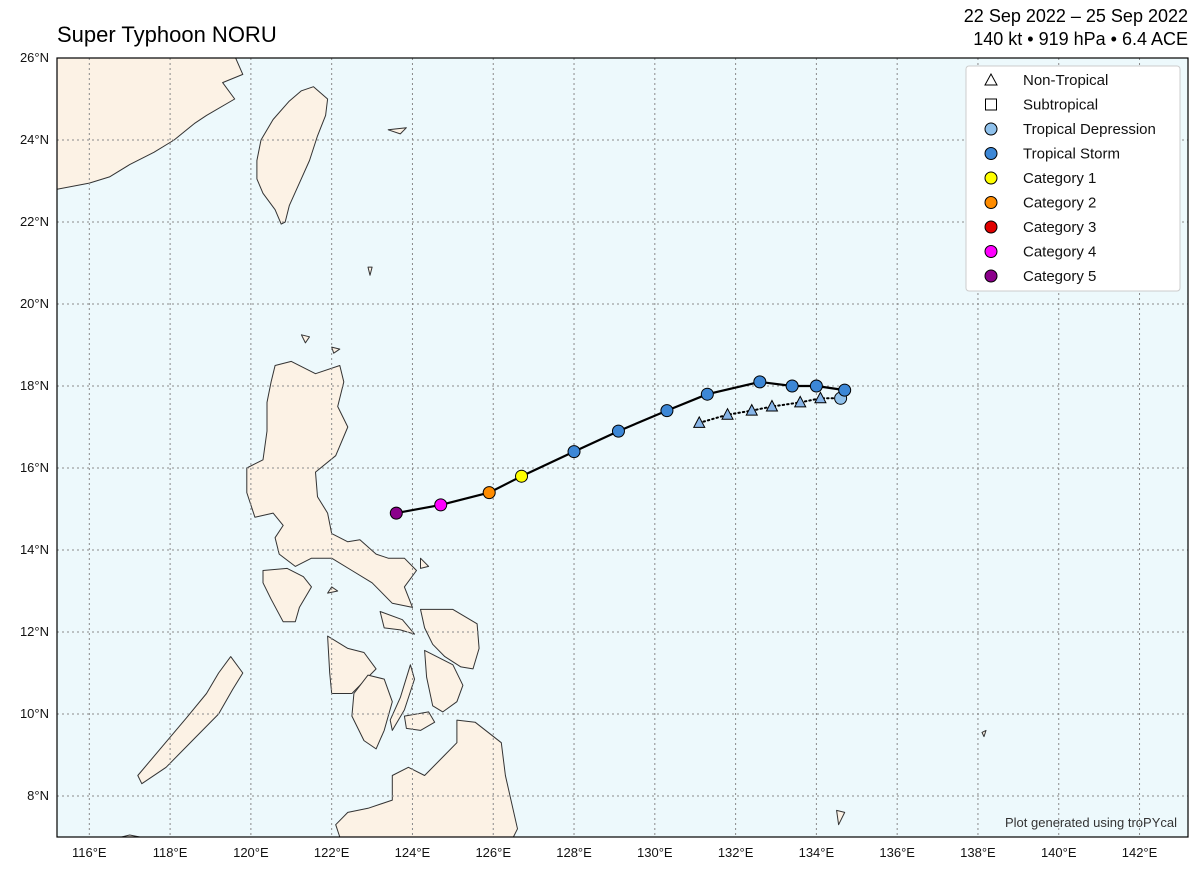 The image size is (1200, 870). I want to click on lat-tick-label: 14°N, so click(34, 549).